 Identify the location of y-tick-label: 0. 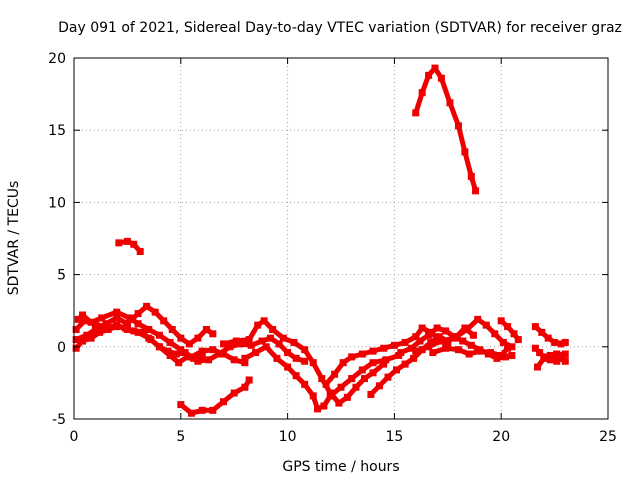
(61, 348).